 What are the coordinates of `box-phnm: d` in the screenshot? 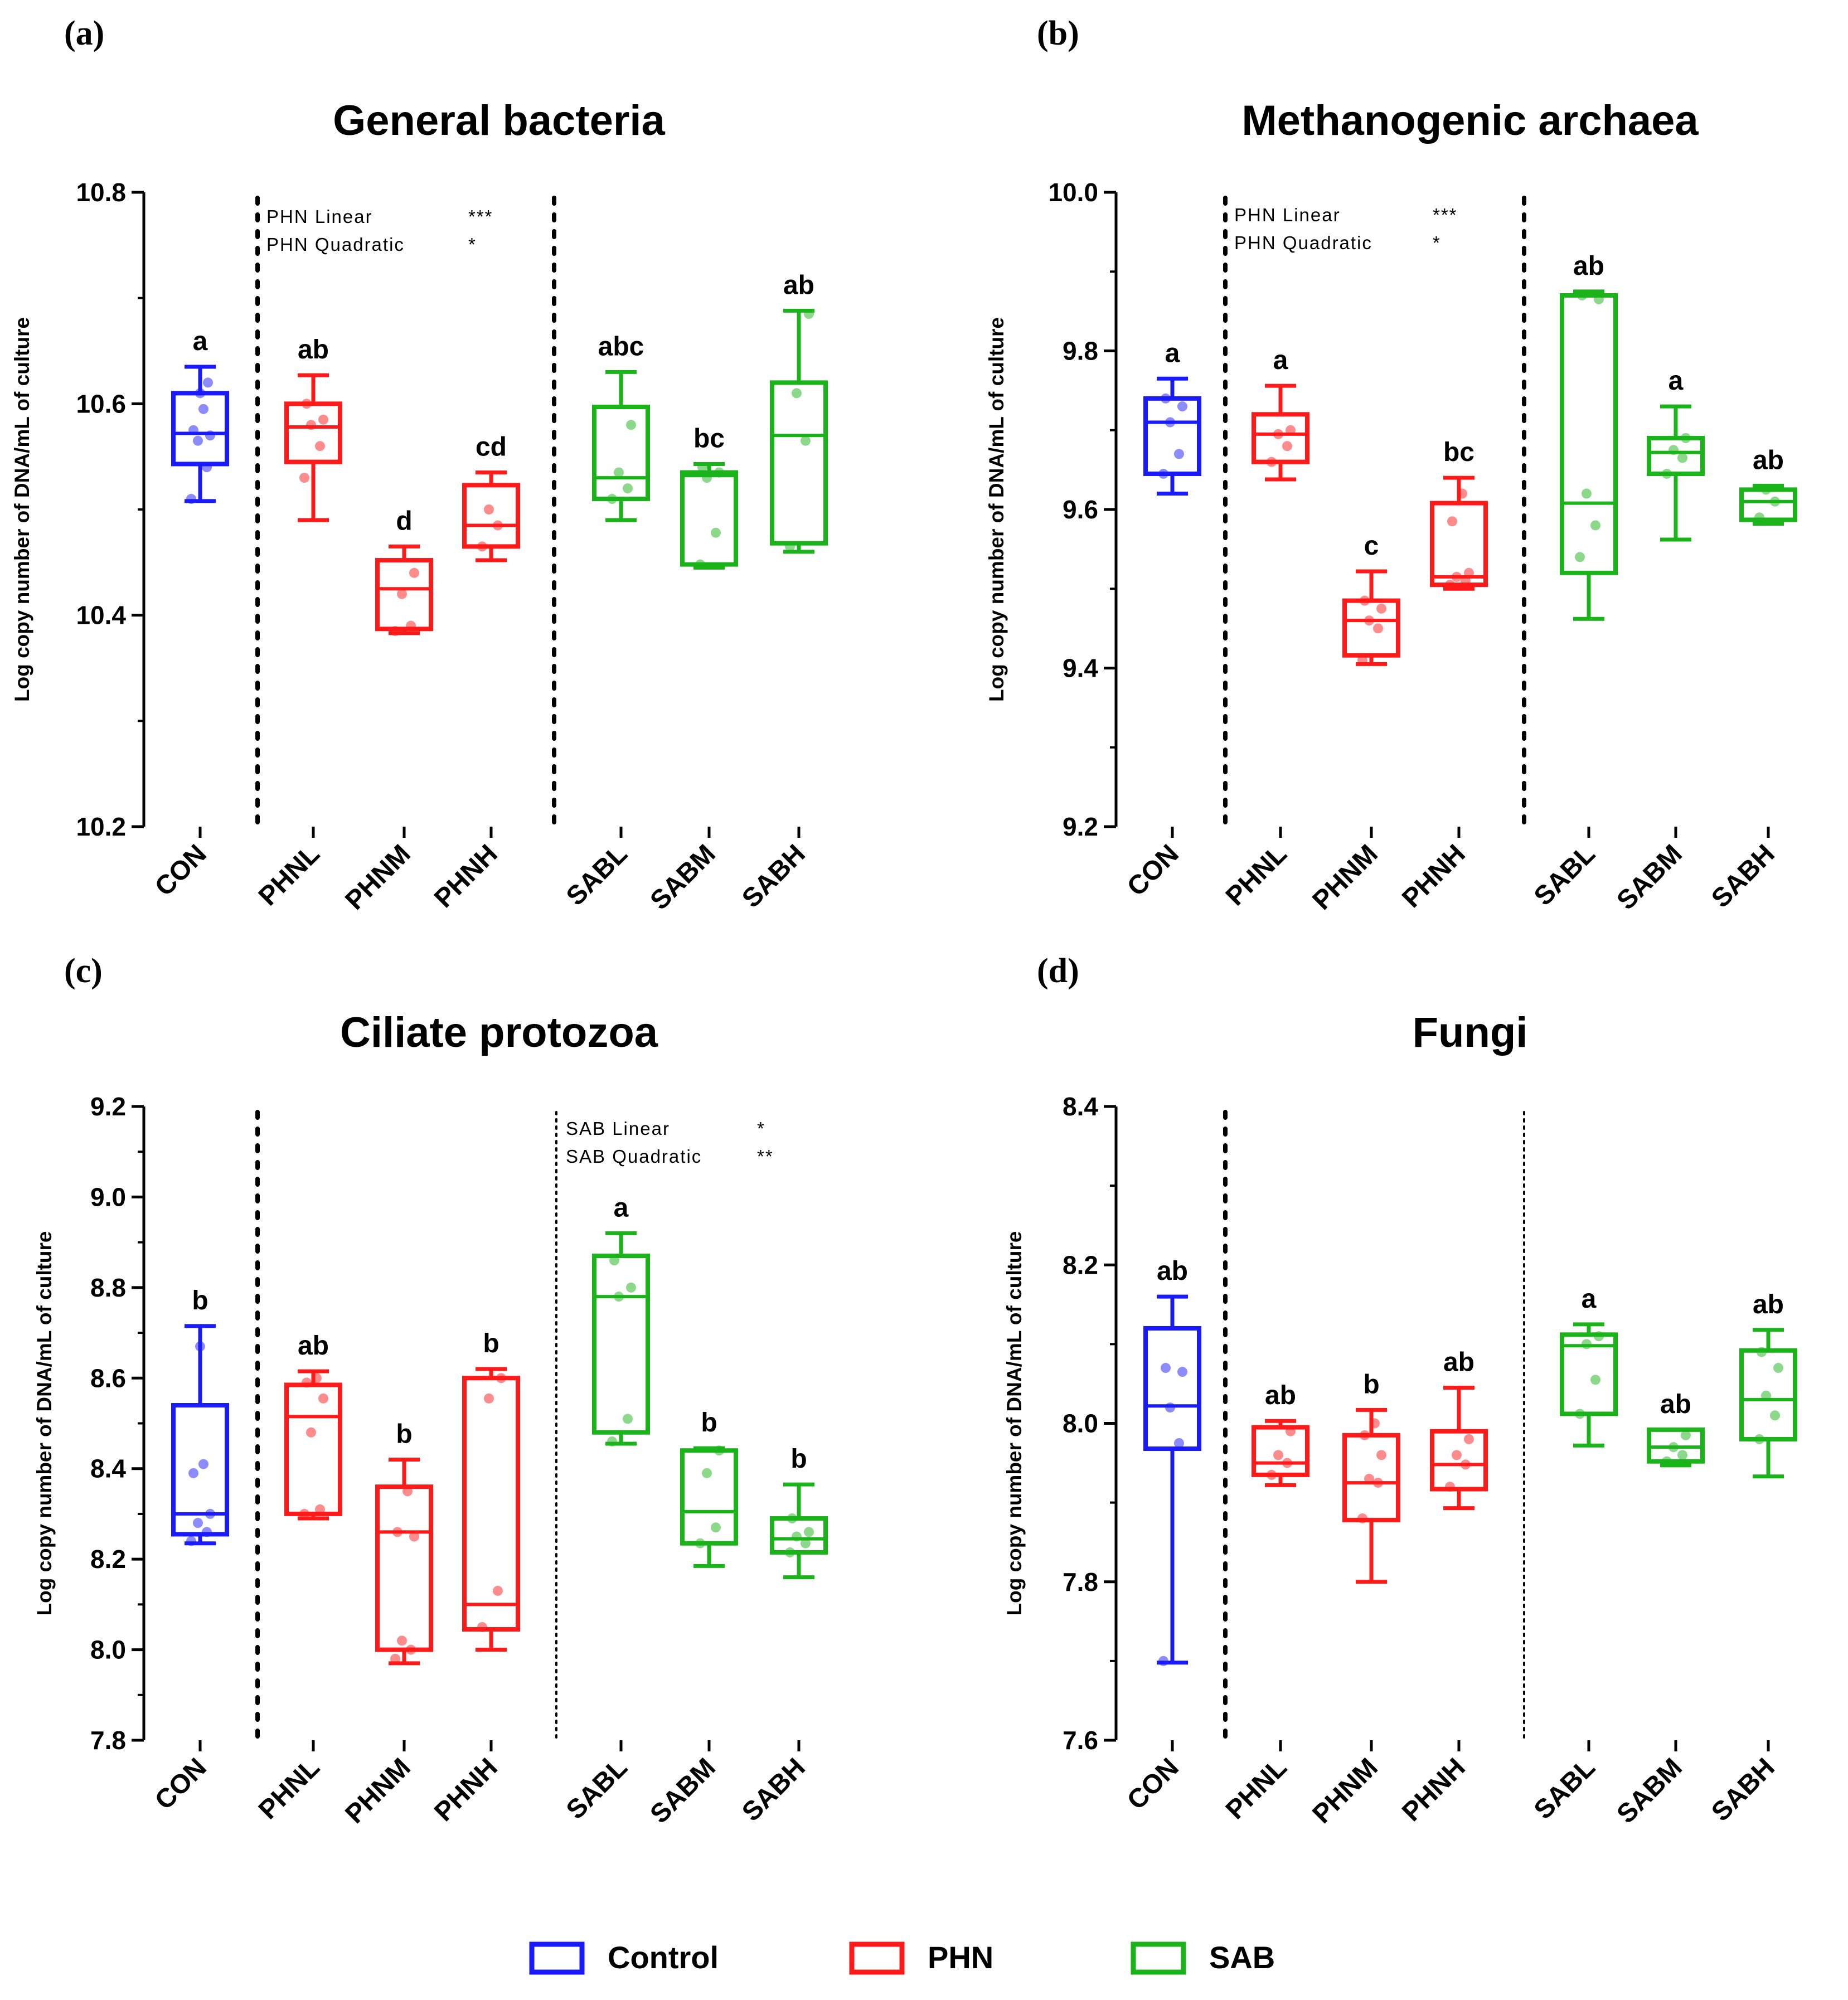 It's located at (404, 571).